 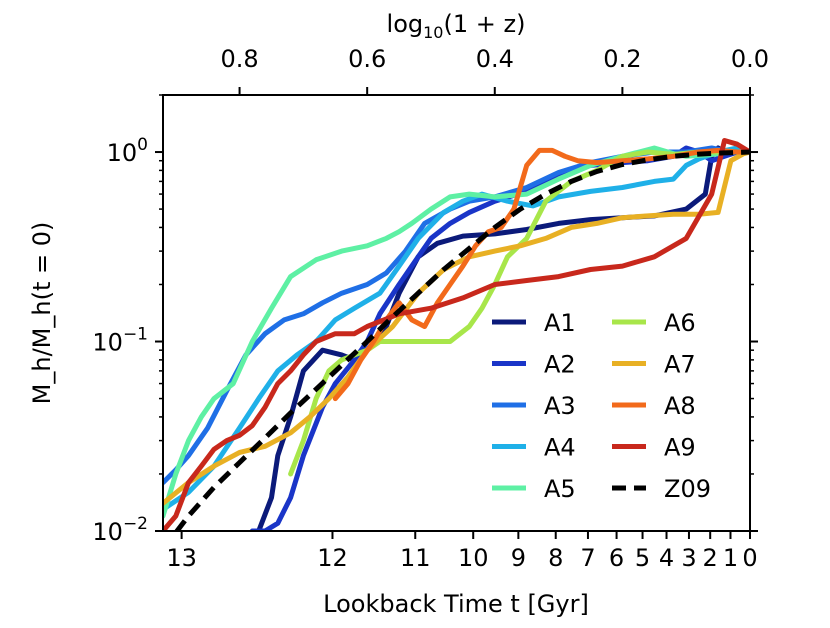 What do you see at coordinates (127, 151) in the screenshot?
I see `y-tick-label: 10⁰` at bounding box center [127, 151].